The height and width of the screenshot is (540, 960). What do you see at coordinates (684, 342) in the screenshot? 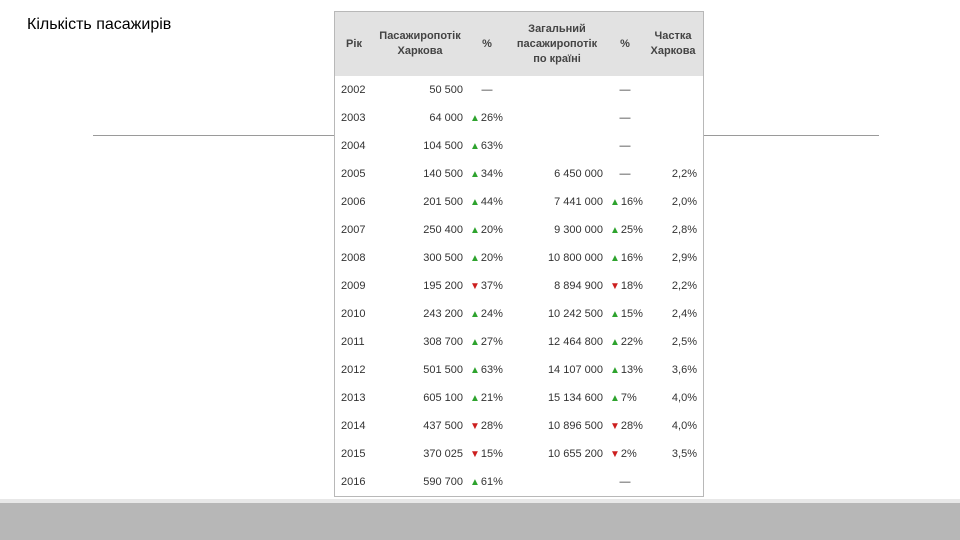
I see `share-cell: 2,5%` at bounding box center [684, 342].